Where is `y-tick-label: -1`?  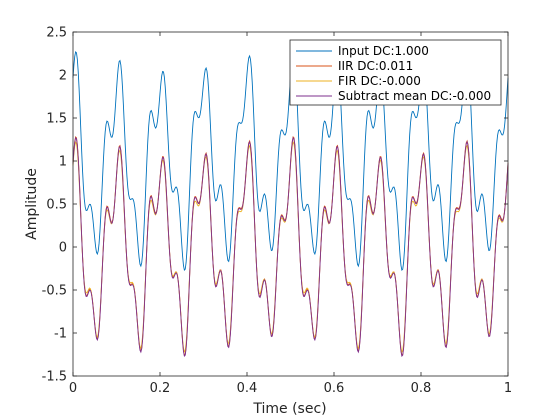
y-tick-label: -1 is located at coordinates (60, 334).